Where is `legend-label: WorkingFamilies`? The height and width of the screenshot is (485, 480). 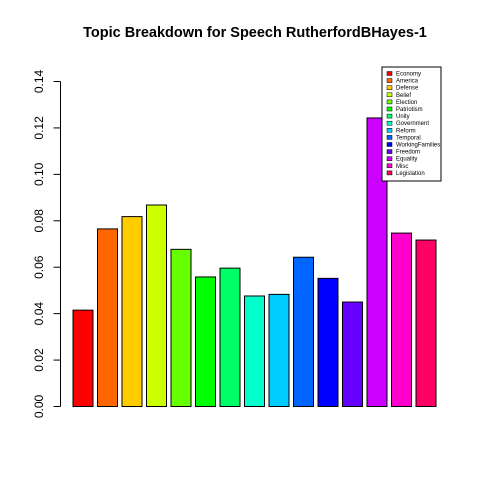 legend-label: WorkingFamilies is located at coordinates (418, 146).